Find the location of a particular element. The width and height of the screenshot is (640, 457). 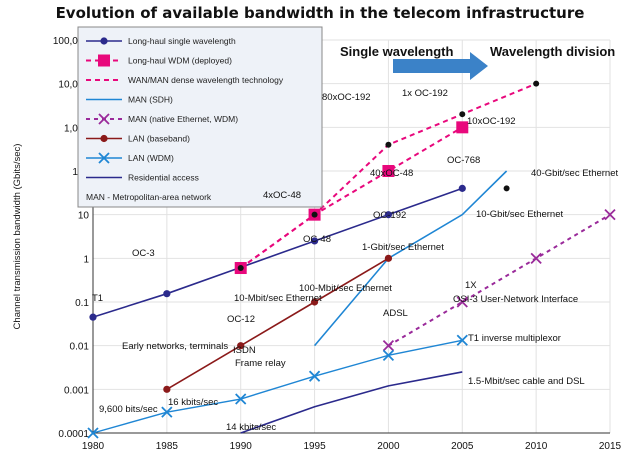

annotation: 1X is located at coordinates (471, 285).